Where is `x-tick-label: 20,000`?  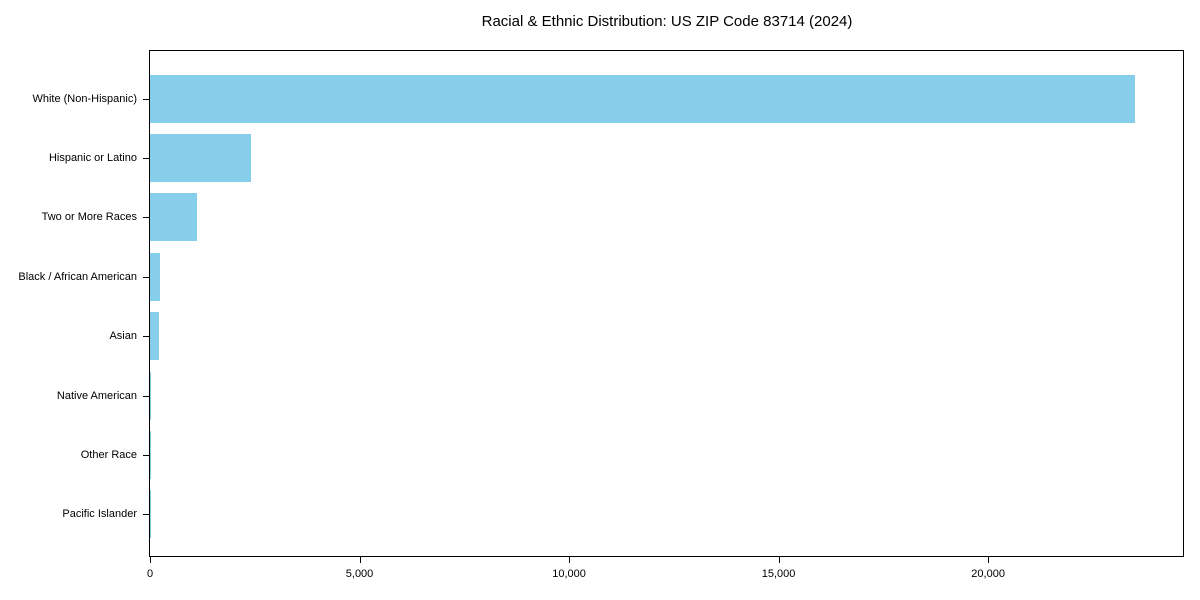 x-tick-label: 20,000 is located at coordinates (988, 574).